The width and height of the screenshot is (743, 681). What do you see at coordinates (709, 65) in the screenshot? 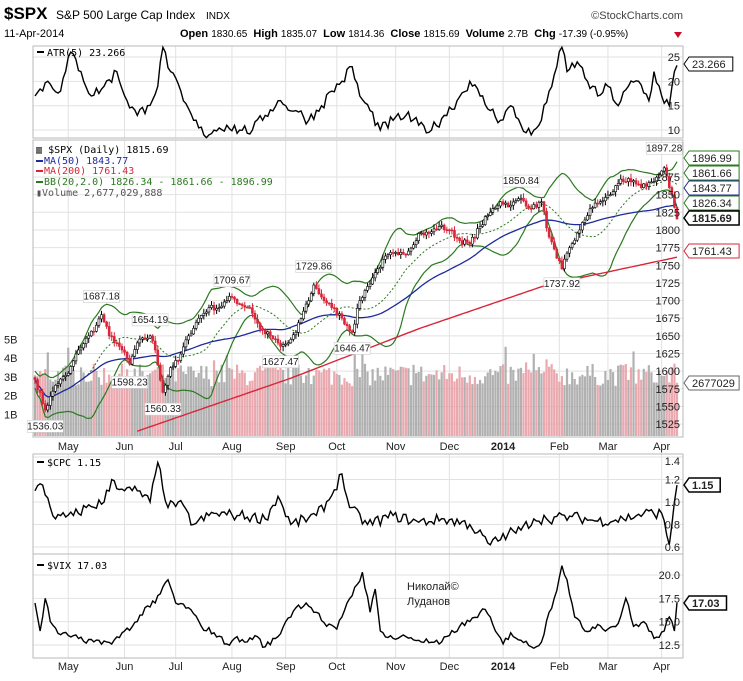
I see `atr-last-tag: 23.266` at bounding box center [709, 65].